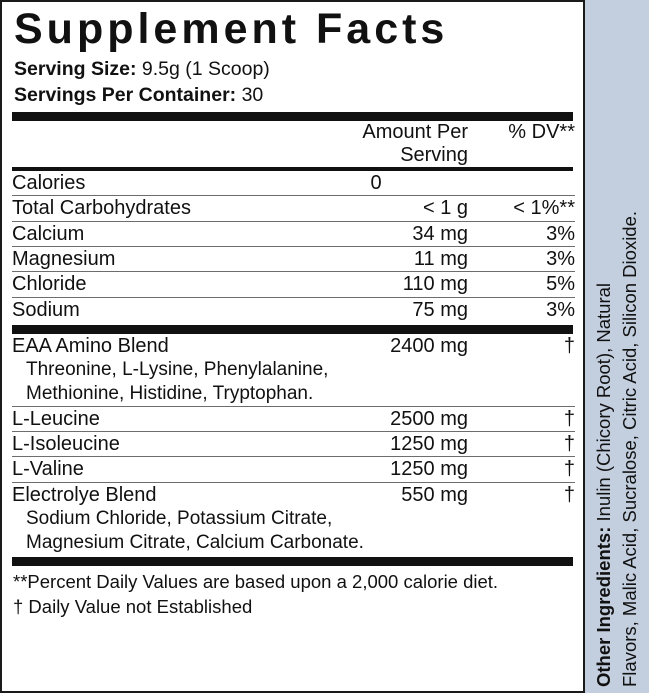  I want to click on table-row: Magnesium 11 mg 3%, so click(293, 259).